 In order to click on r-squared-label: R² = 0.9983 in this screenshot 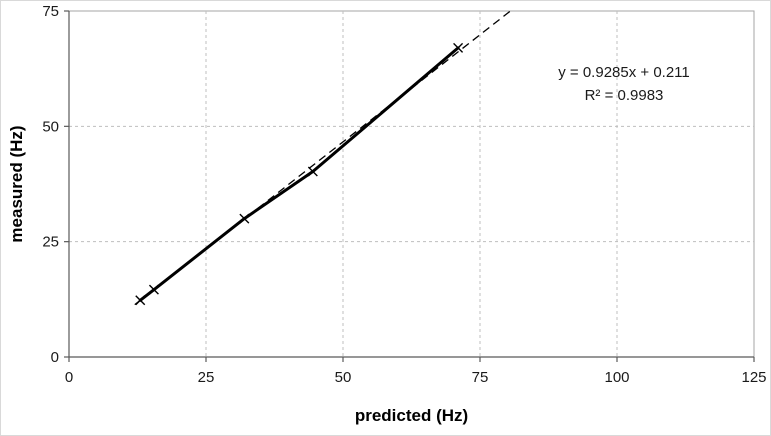, I will do `click(624, 95)`.